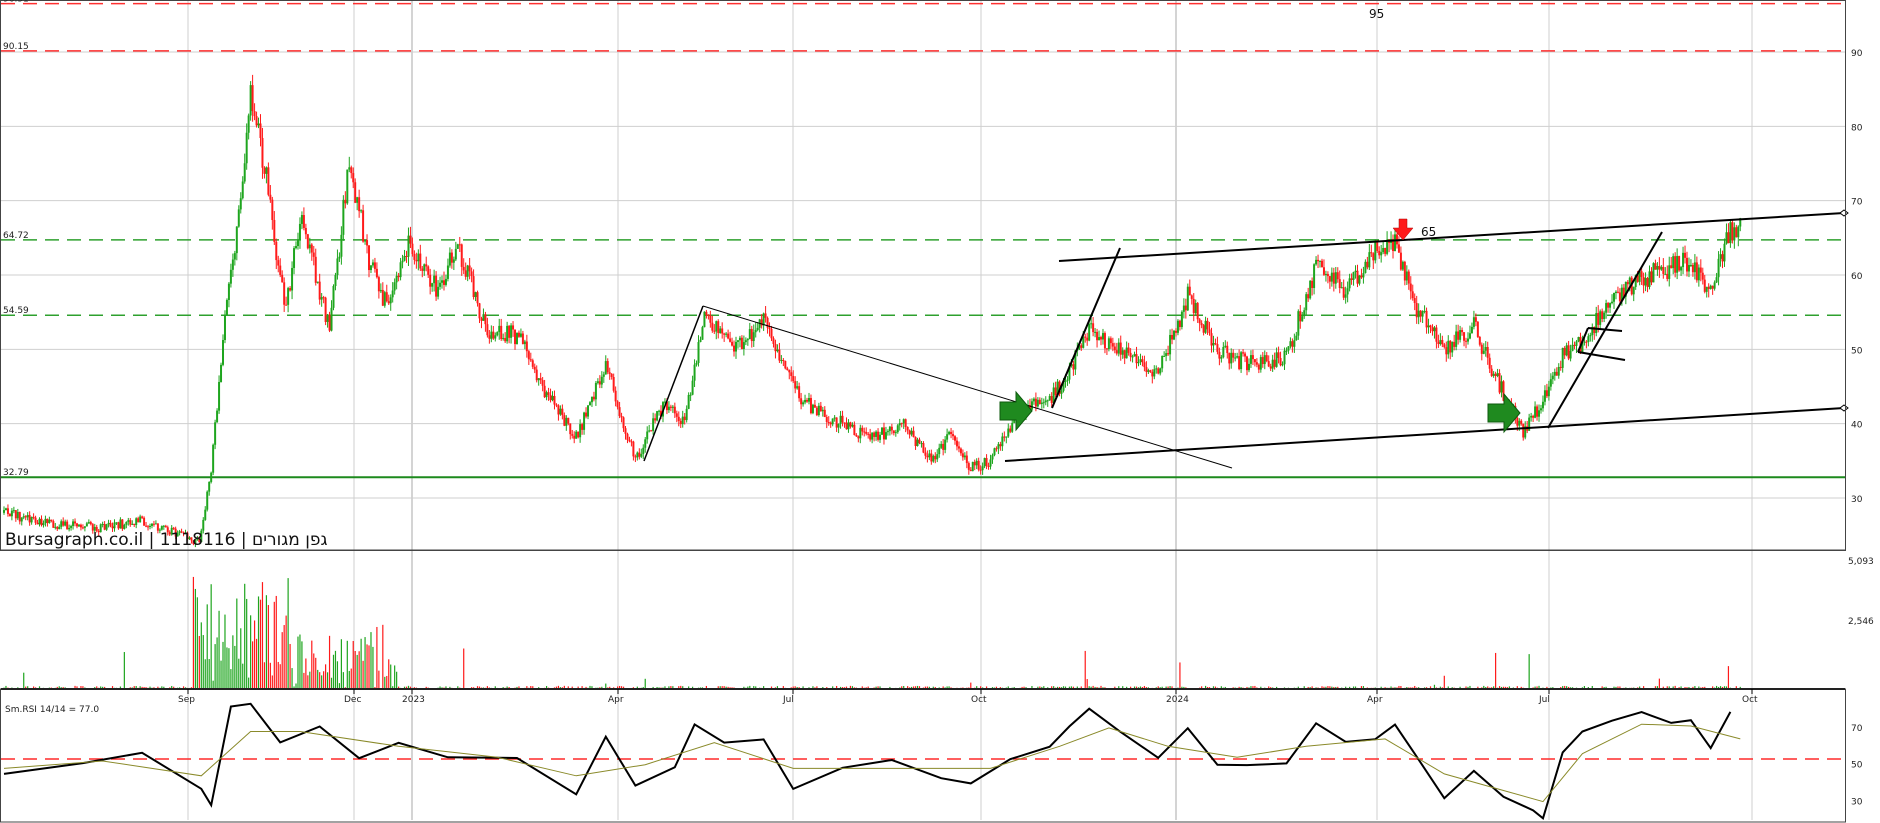 This screenshot has width=1880, height=823. What do you see at coordinates (16, 2) in the screenshot?
I see `level-label: 96.51` at bounding box center [16, 2].